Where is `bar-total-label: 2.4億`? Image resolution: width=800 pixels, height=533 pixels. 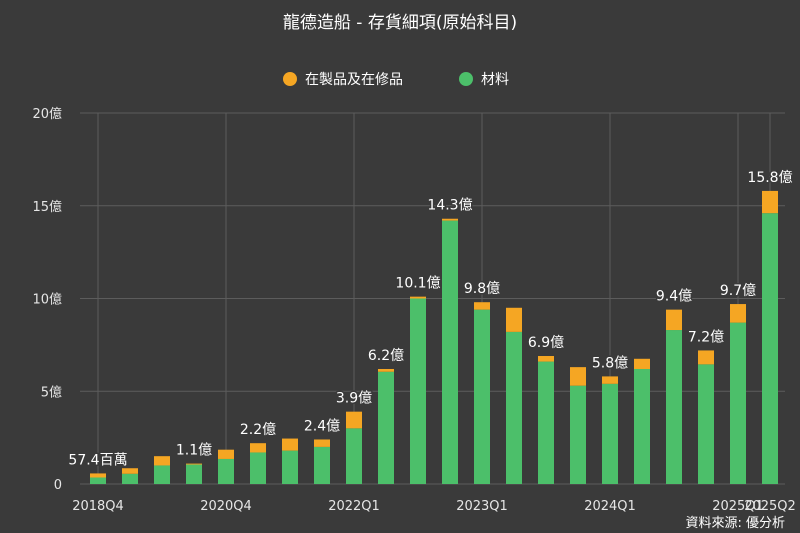 bar-total-label: 2.4億 is located at coordinates (322, 426).